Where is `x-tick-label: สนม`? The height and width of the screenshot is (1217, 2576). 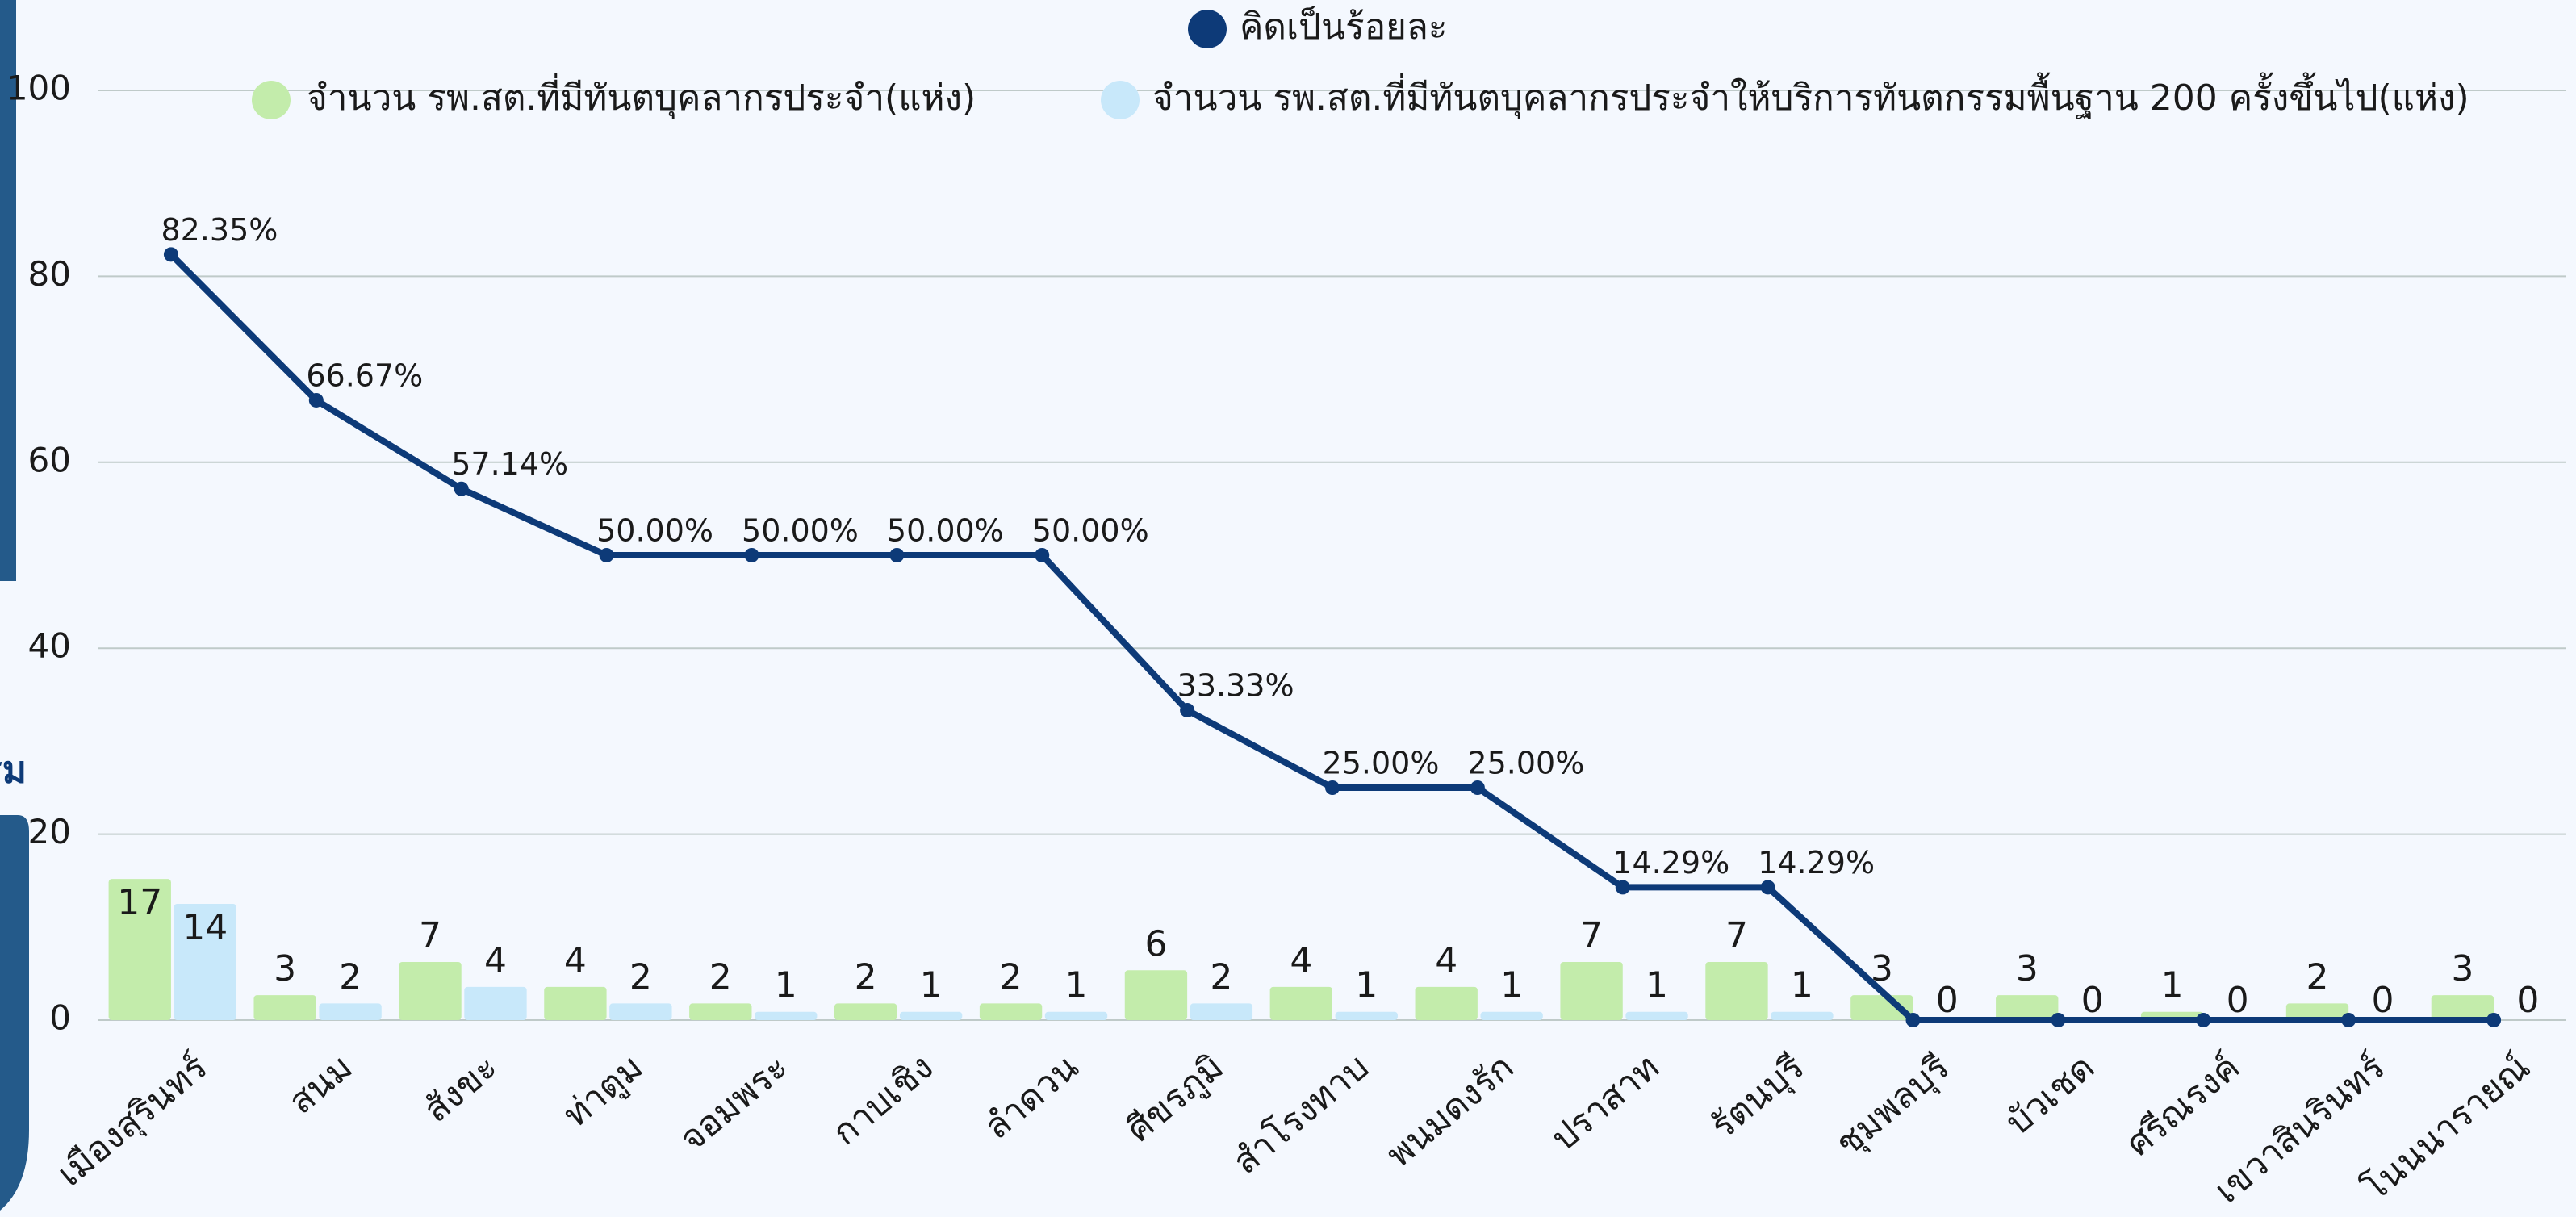
x-tick-label: สนม is located at coordinates (321, 1085).